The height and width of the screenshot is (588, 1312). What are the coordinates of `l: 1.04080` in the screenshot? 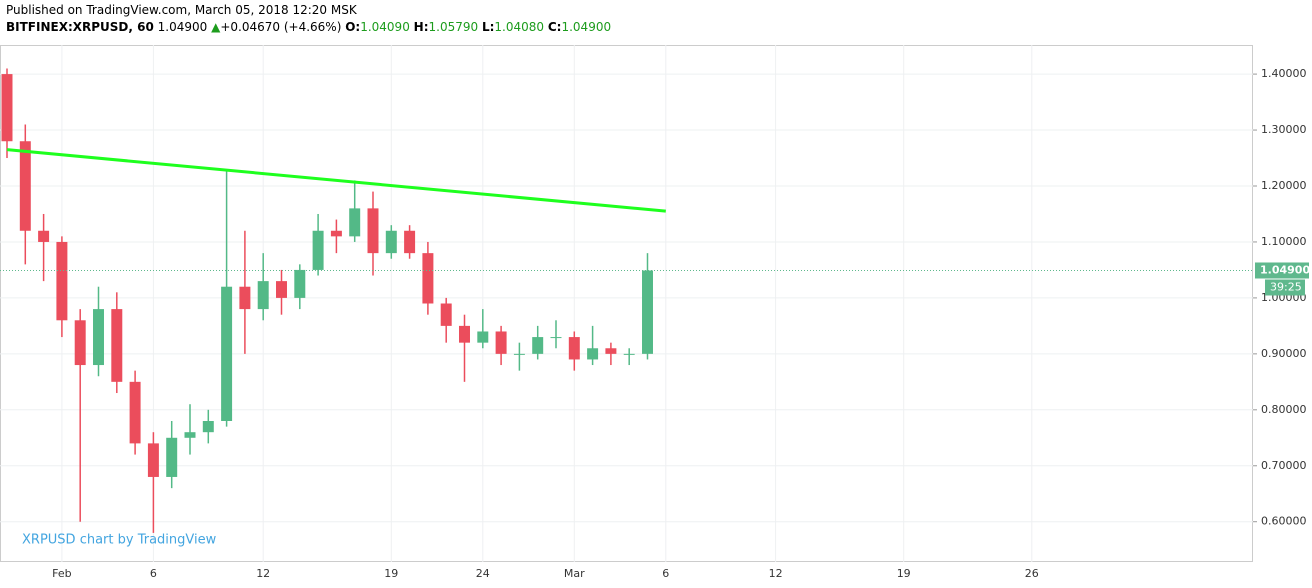 It's located at (519, 27).